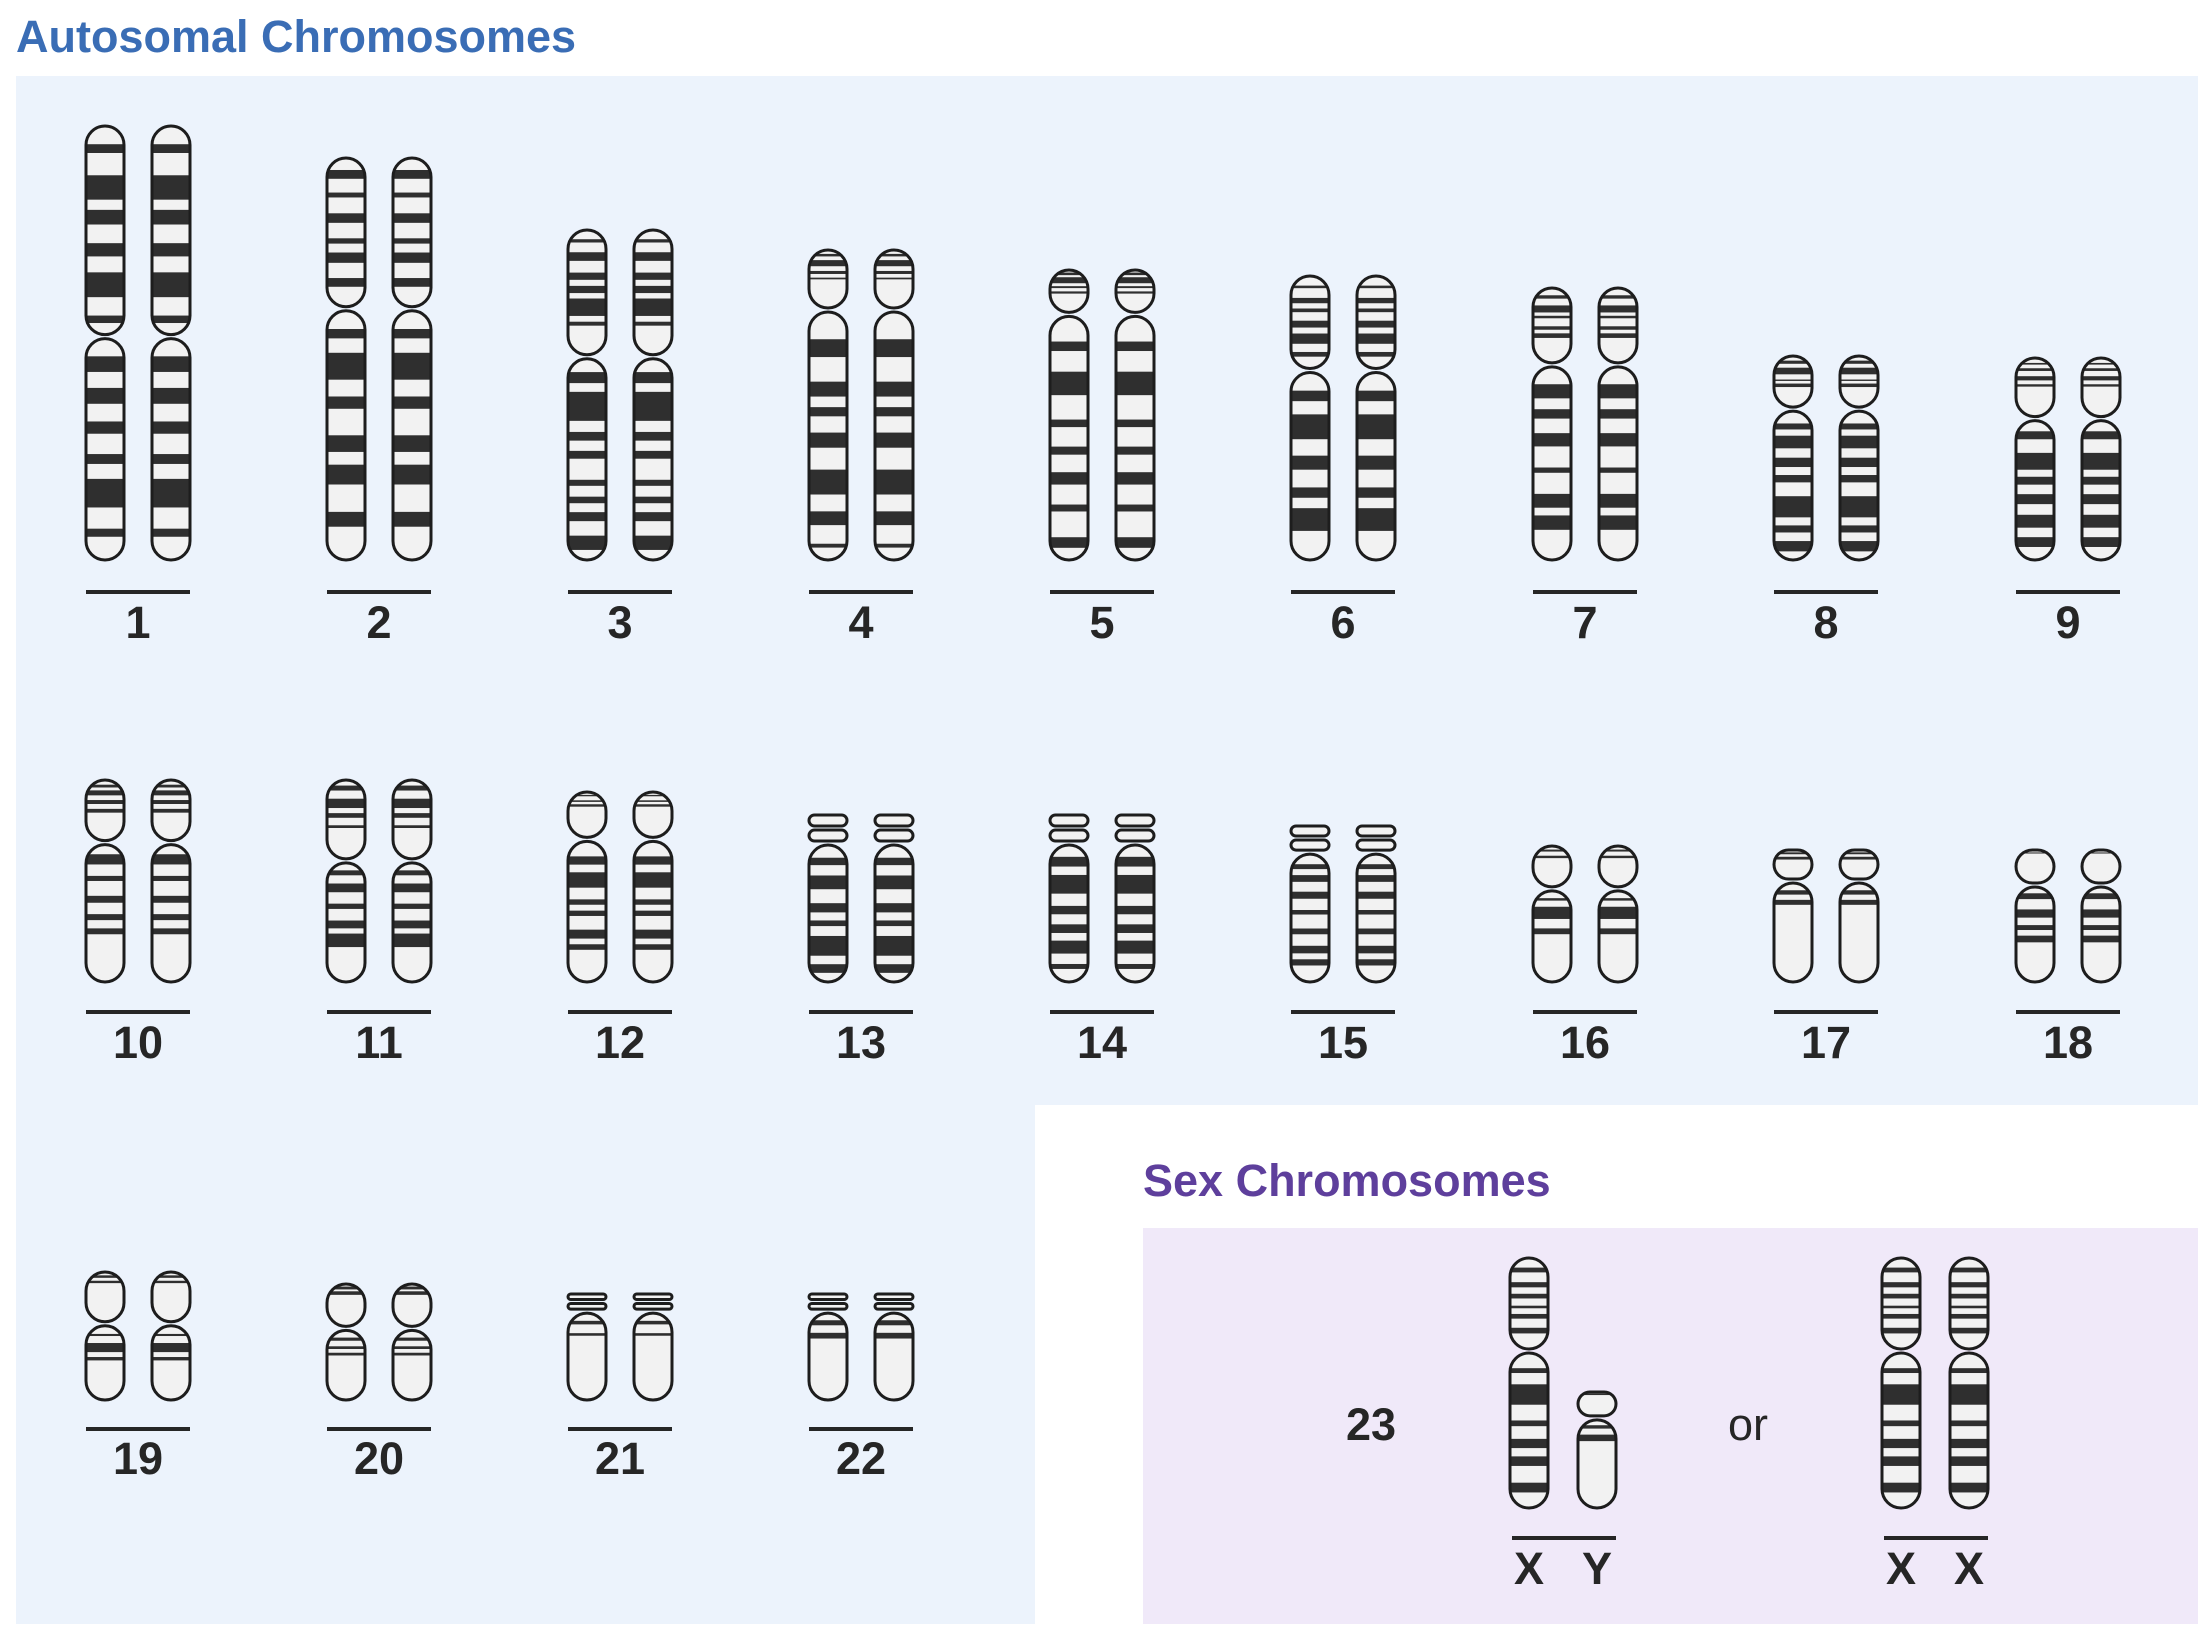 The height and width of the screenshot is (1629, 2210). Describe the element at coordinates (1529, 1383) in the screenshot. I see `chromosome-x-male` at that location.